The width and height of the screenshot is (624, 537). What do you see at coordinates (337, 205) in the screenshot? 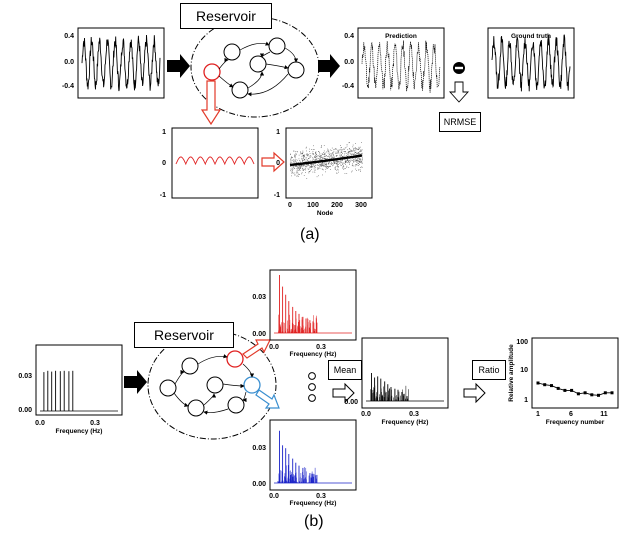
I see `scatter-xtick-3: 200` at bounding box center [337, 205].